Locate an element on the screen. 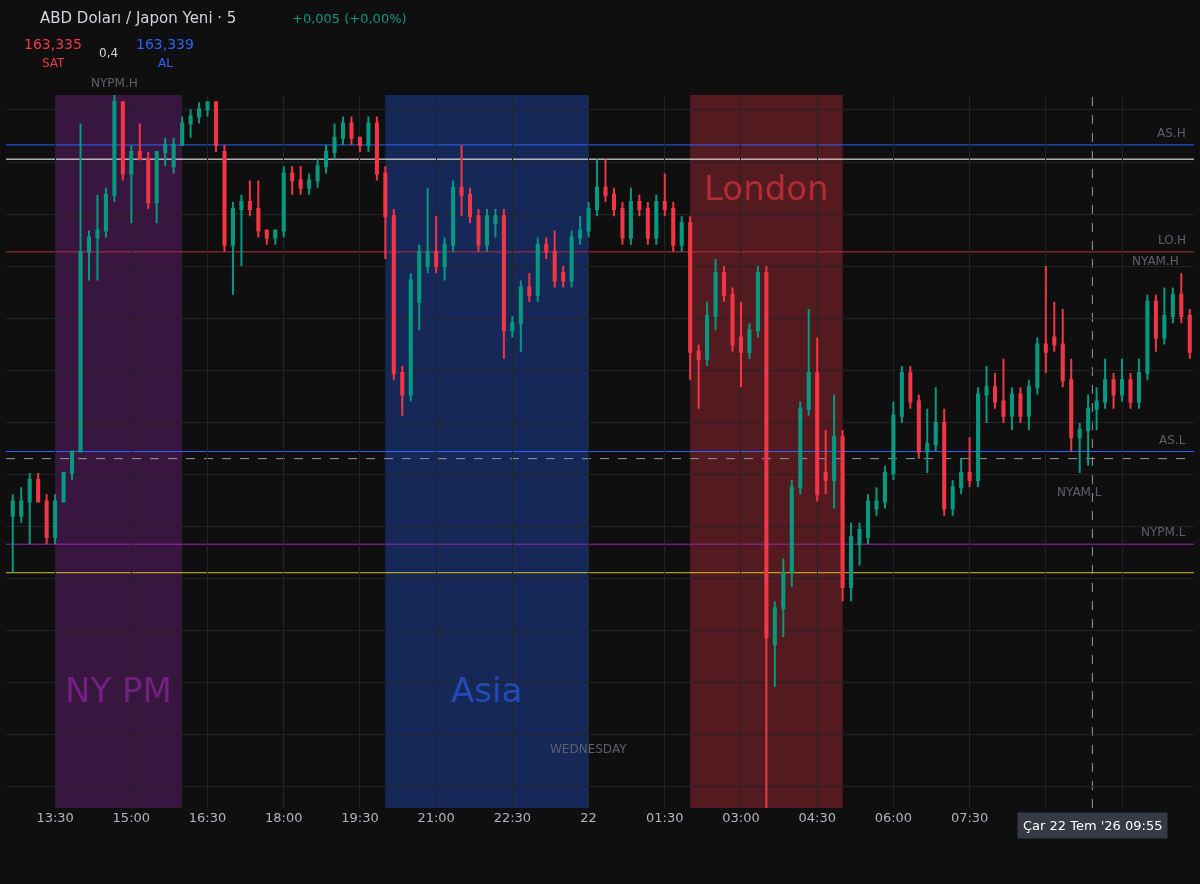 Image resolution: width=1200 pixels, height=884 pixels. x-tick-label: 03:00 is located at coordinates (741, 817).